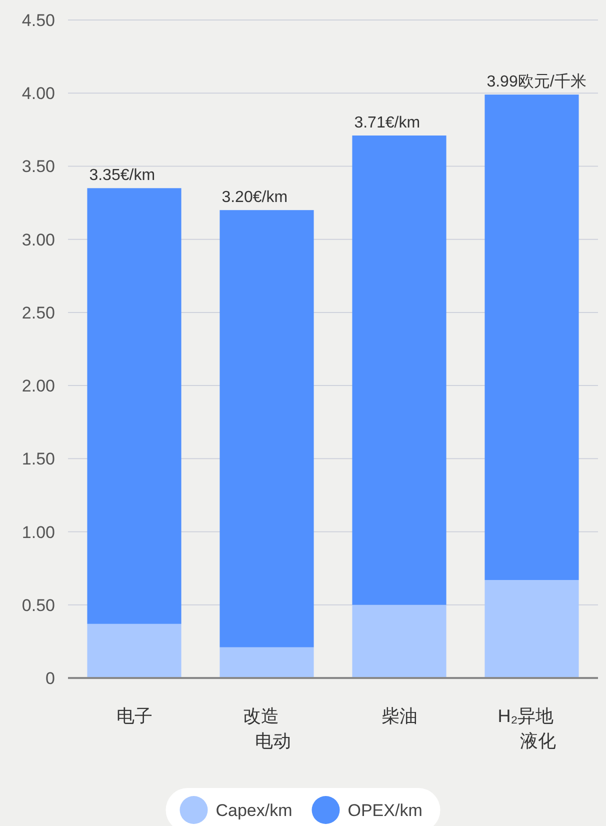 This screenshot has width=606, height=826. Describe the element at coordinates (122, 175) in the screenshot. I see `total-label: 3.35€/km` at that location.